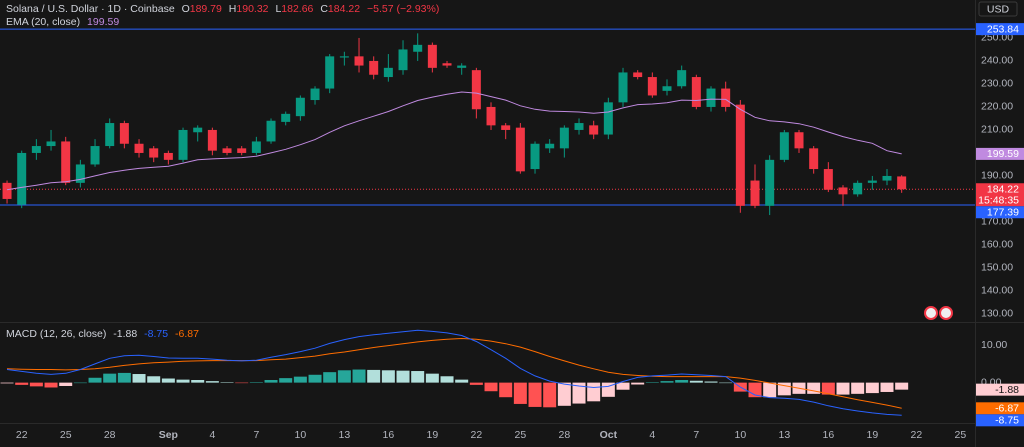  What do you see at coordinates (997, 222) in the screenshot?
I see `y-tick-label: 170.00` at bounding box center [997, 222].